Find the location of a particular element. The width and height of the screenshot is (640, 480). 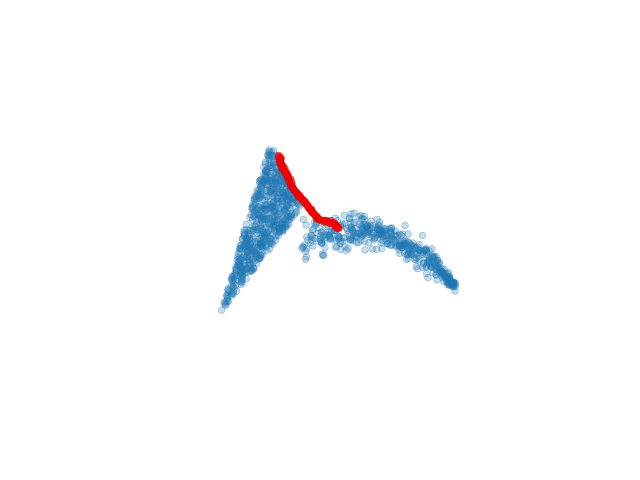

highlighted-path is located at coordinates (308, 192).